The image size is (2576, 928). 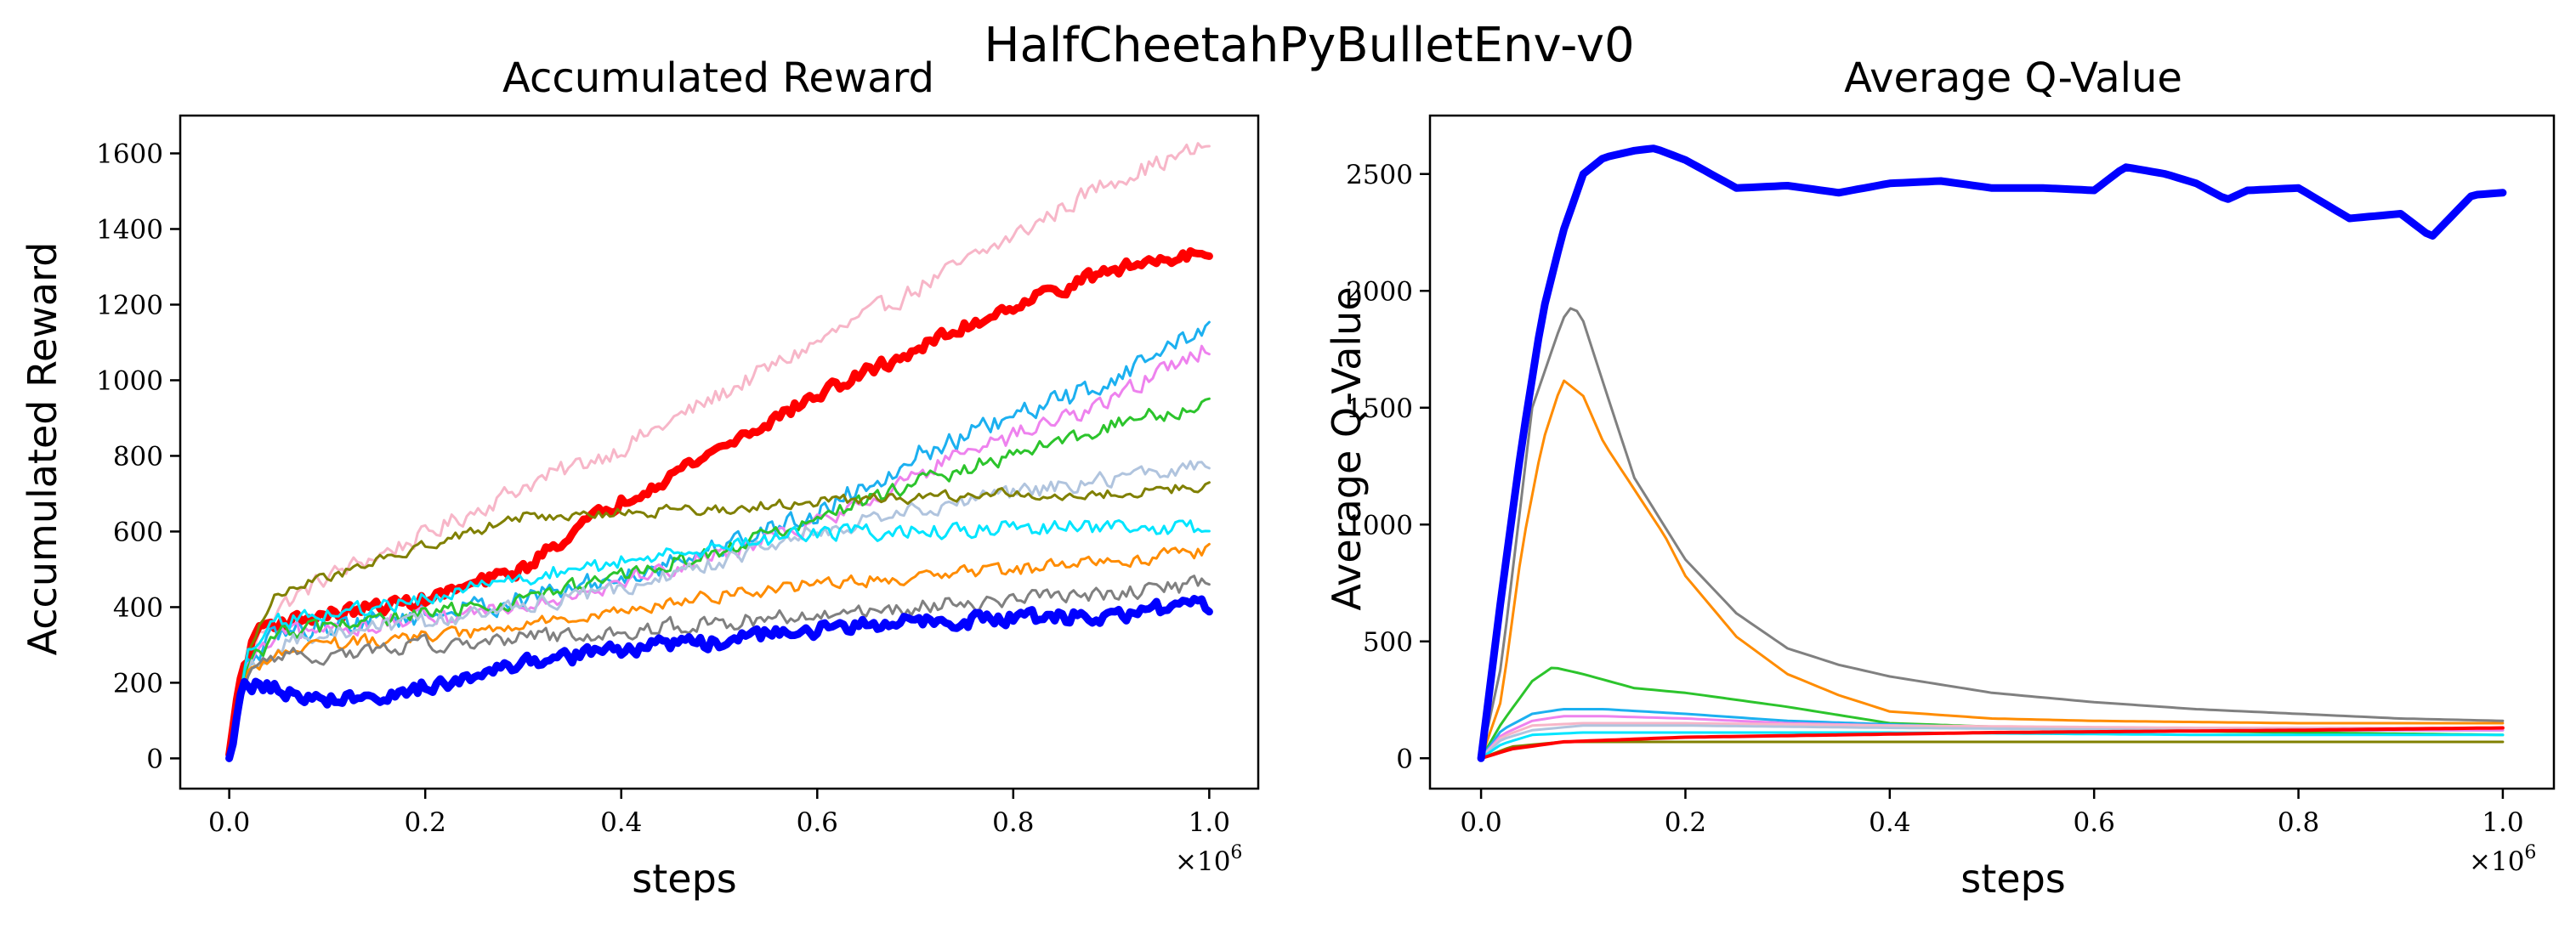 I want to click on reward-y-tick-label: 600, so click(x=138, y=532).